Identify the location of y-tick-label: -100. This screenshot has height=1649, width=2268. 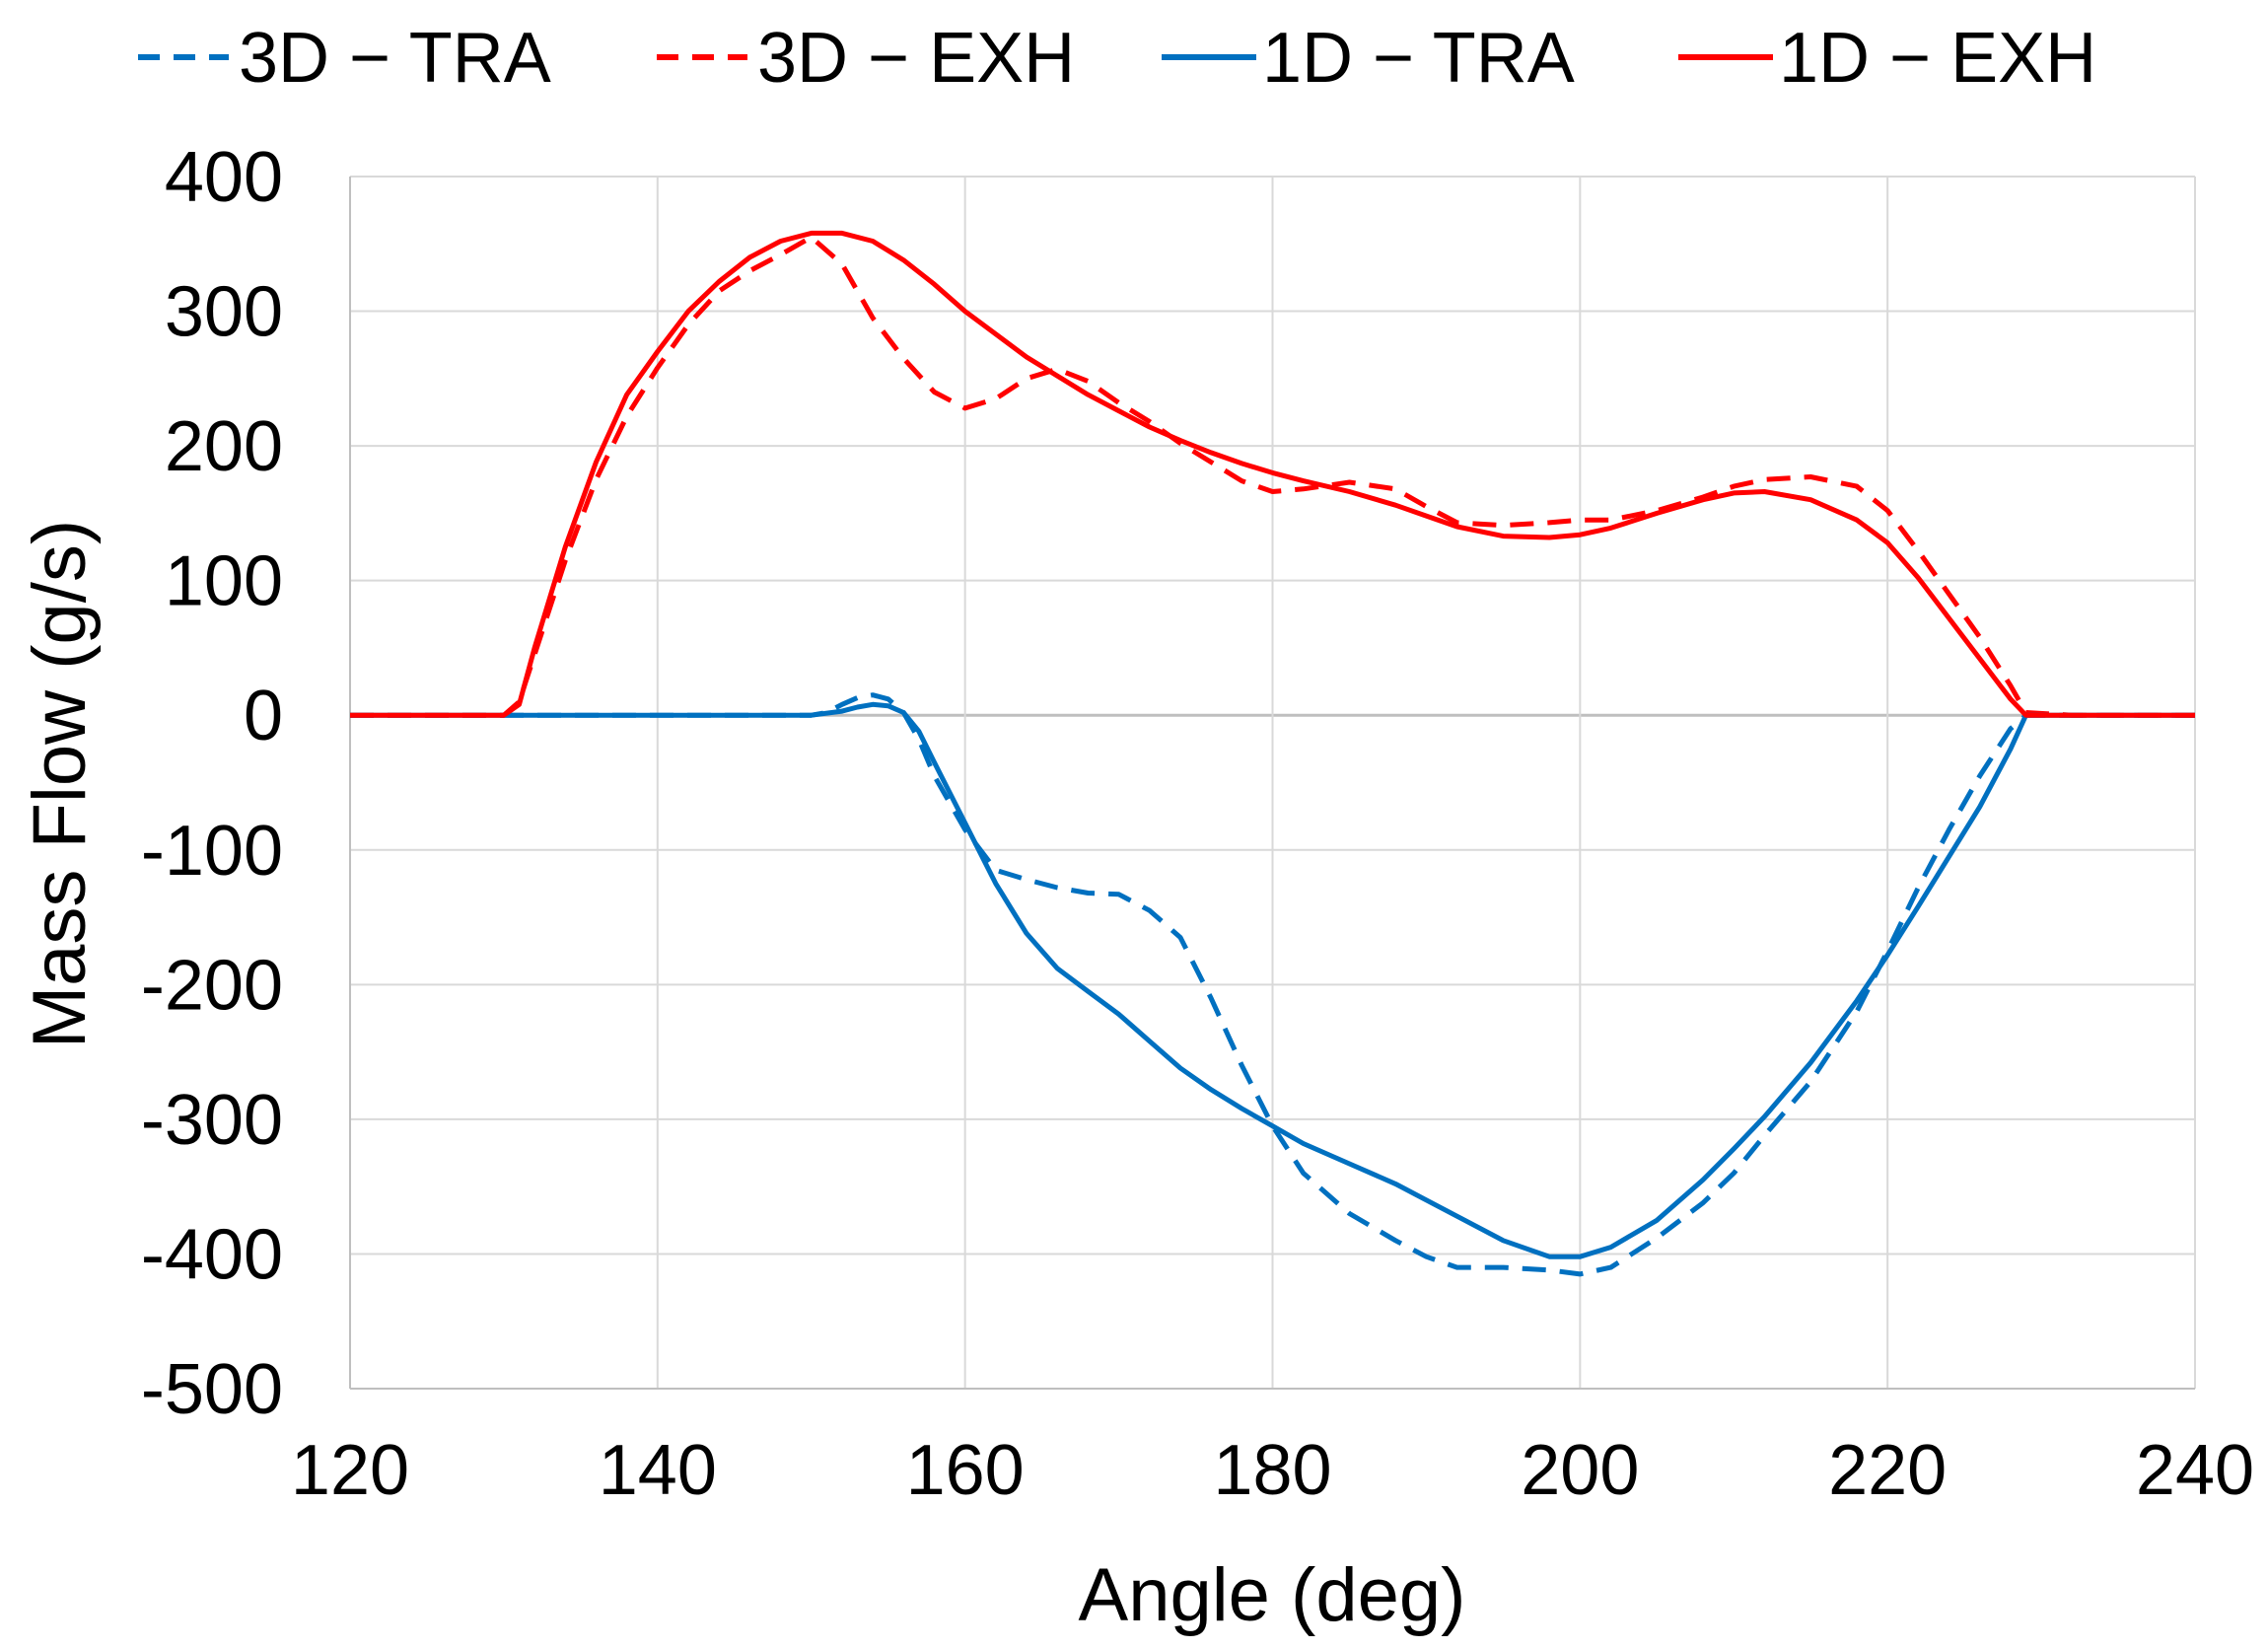
(212, 851).